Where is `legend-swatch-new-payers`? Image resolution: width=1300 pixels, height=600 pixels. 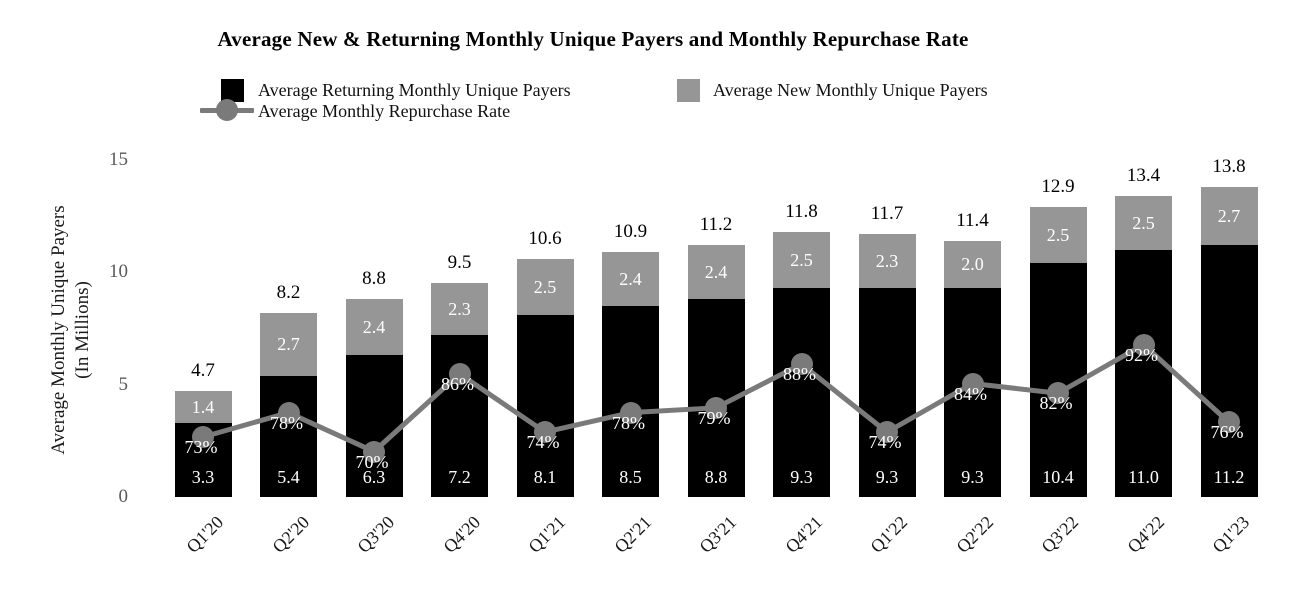 legend-swatch-new-payers is located at coordinates (688, 90).